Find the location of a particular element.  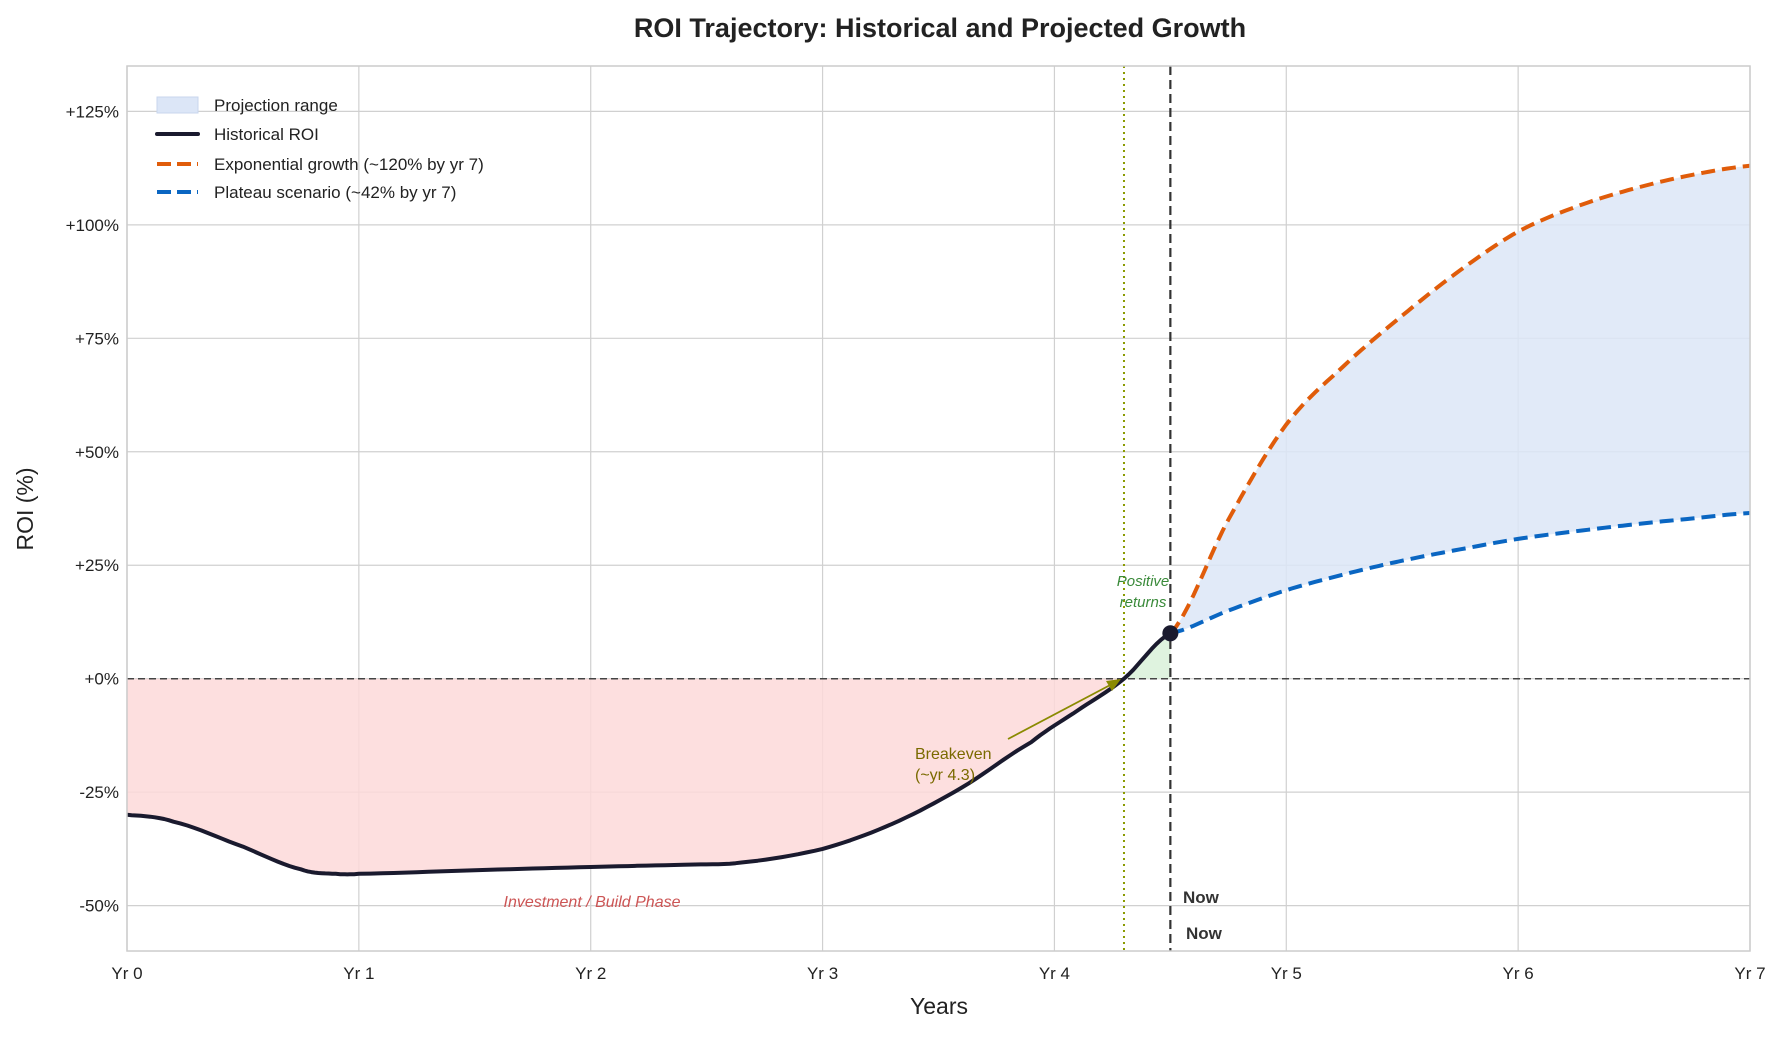

y-tick-label: +25% is located at coordinates (97, 565).